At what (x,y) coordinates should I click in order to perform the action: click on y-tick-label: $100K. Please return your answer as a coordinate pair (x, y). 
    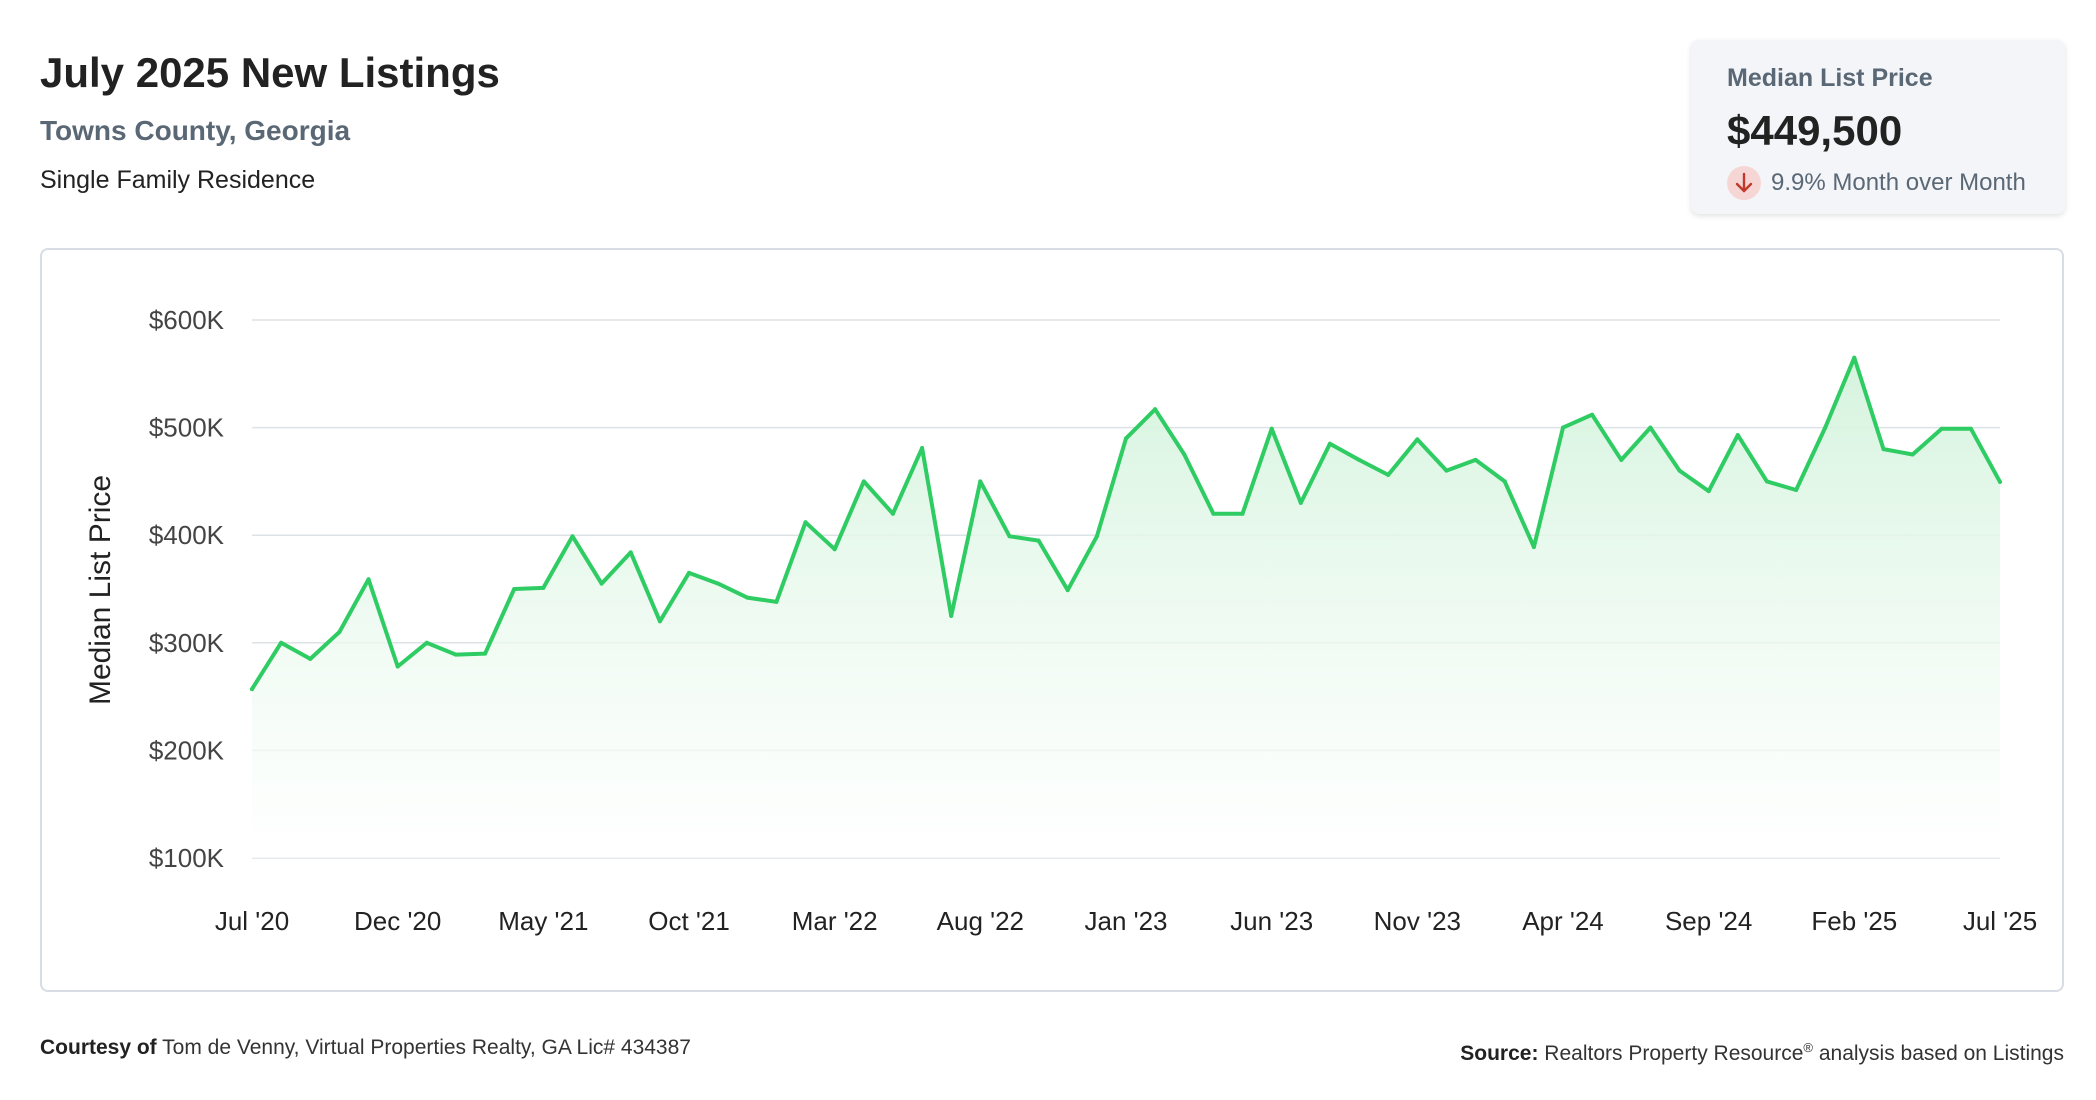
    Looking at the image, I should click on (187, 858).